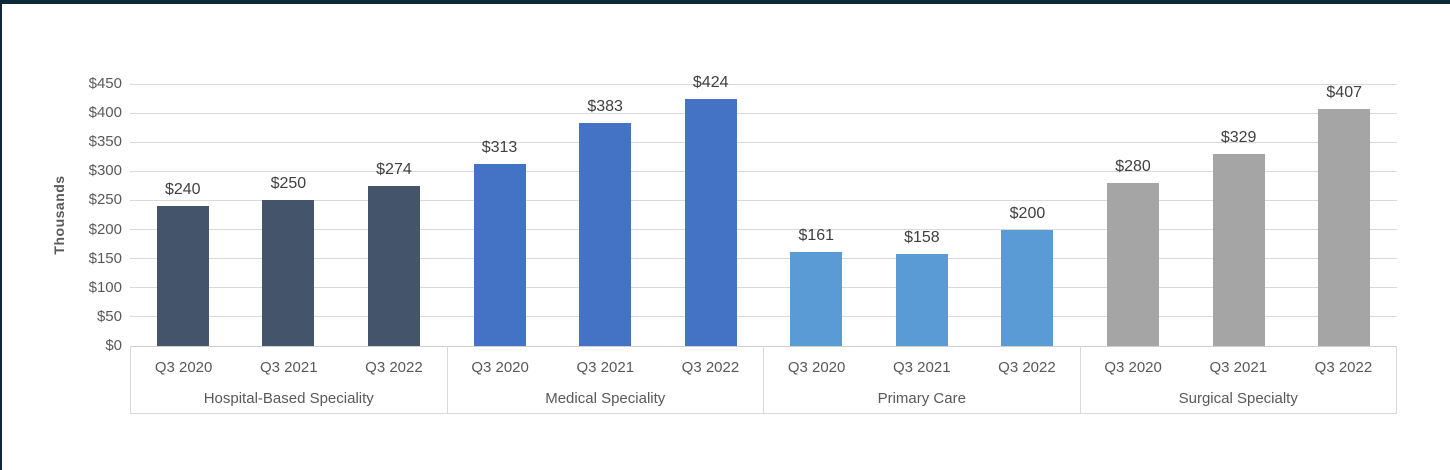  What do you see at coordinates (922, 237) in the screenshot?
I see `bar-value-label: $158` at bounding box center [922, 237].